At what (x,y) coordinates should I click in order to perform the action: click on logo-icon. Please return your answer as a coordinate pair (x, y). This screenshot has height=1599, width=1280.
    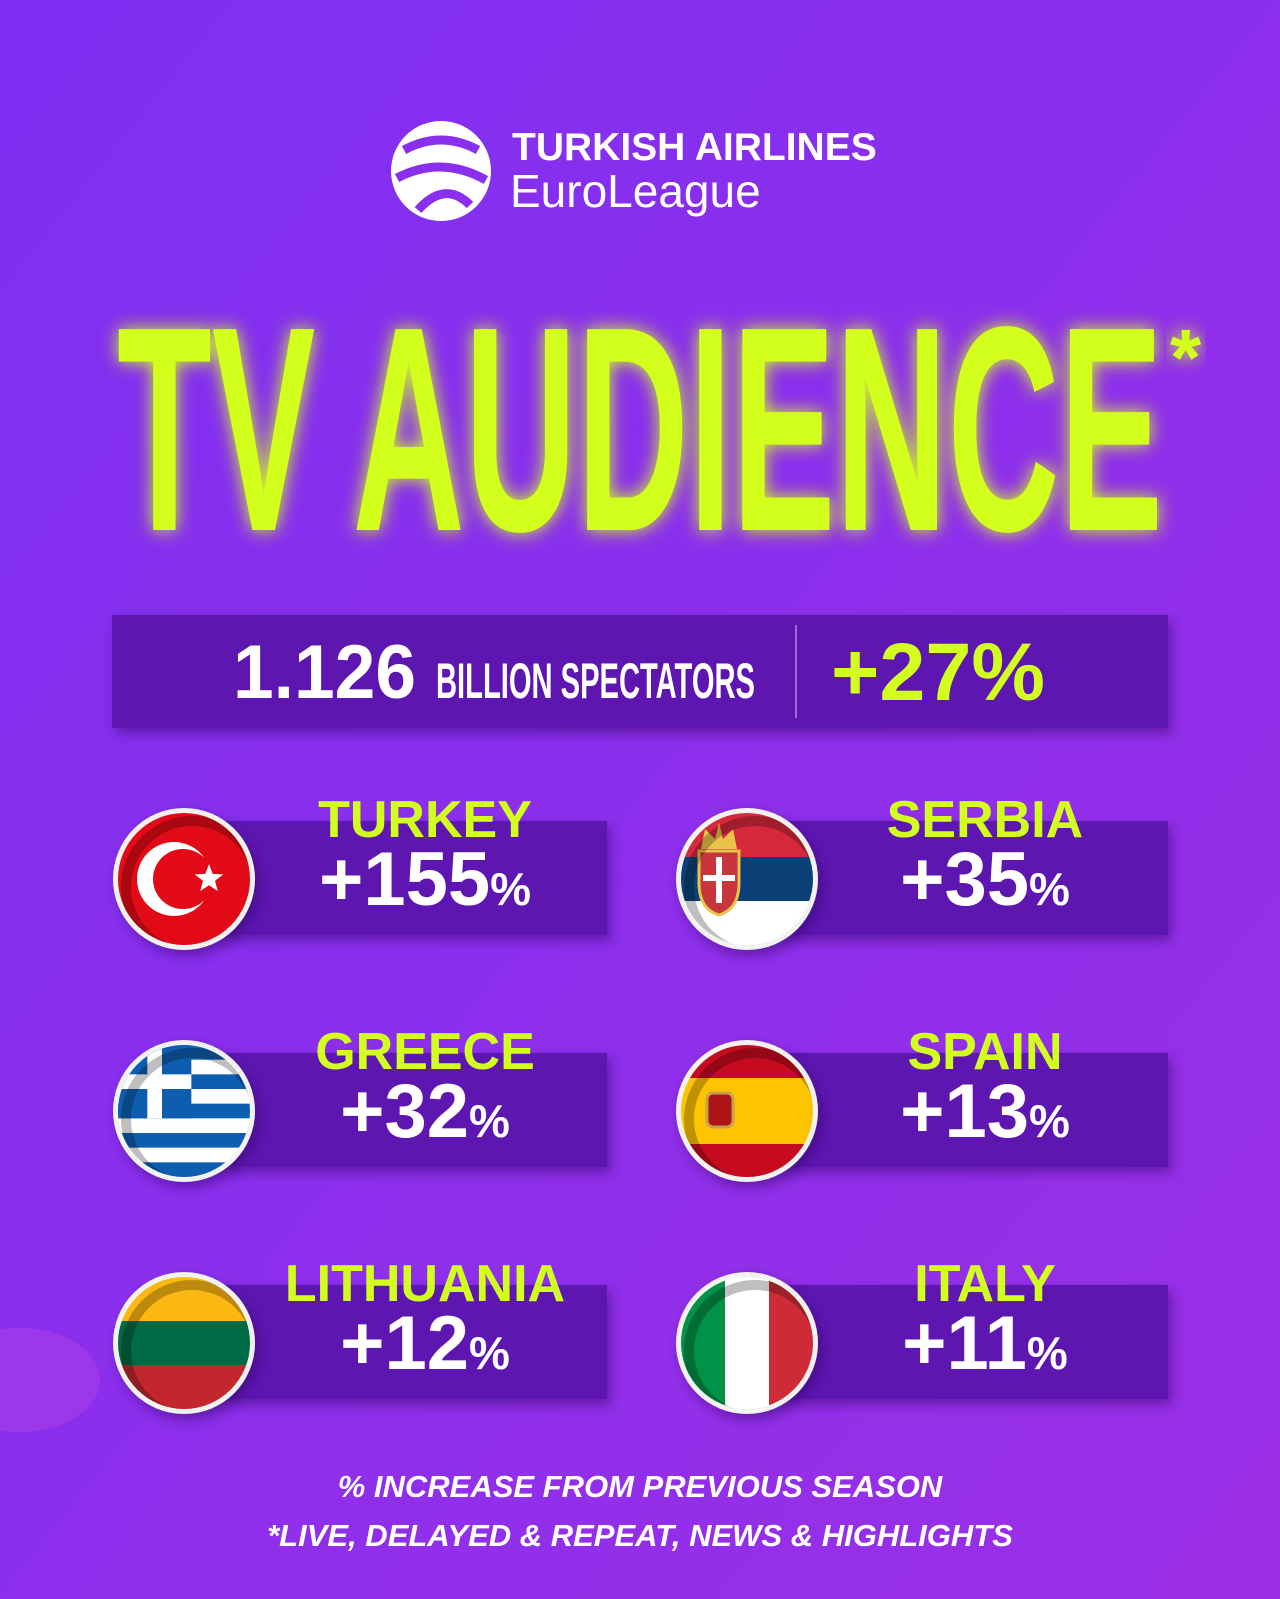
    Looking at the image, I should click on (441, 171).